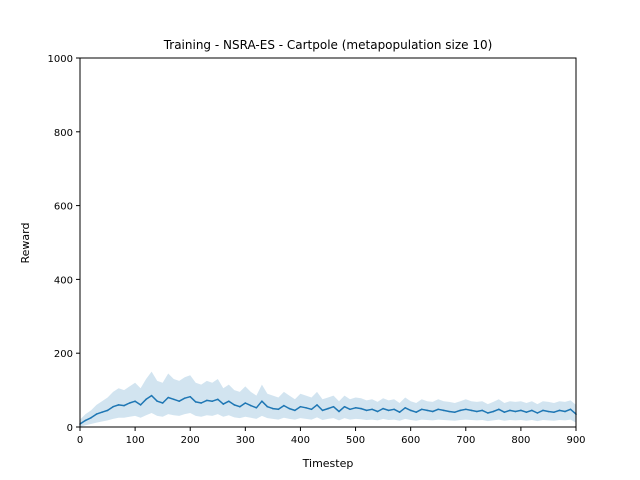 The height and width of the screenshot is (480, 640). What do you see at coordinates (410, 440) in the screenshot?
I see `x-tick-label: 600` at bounding box center [410, 440].